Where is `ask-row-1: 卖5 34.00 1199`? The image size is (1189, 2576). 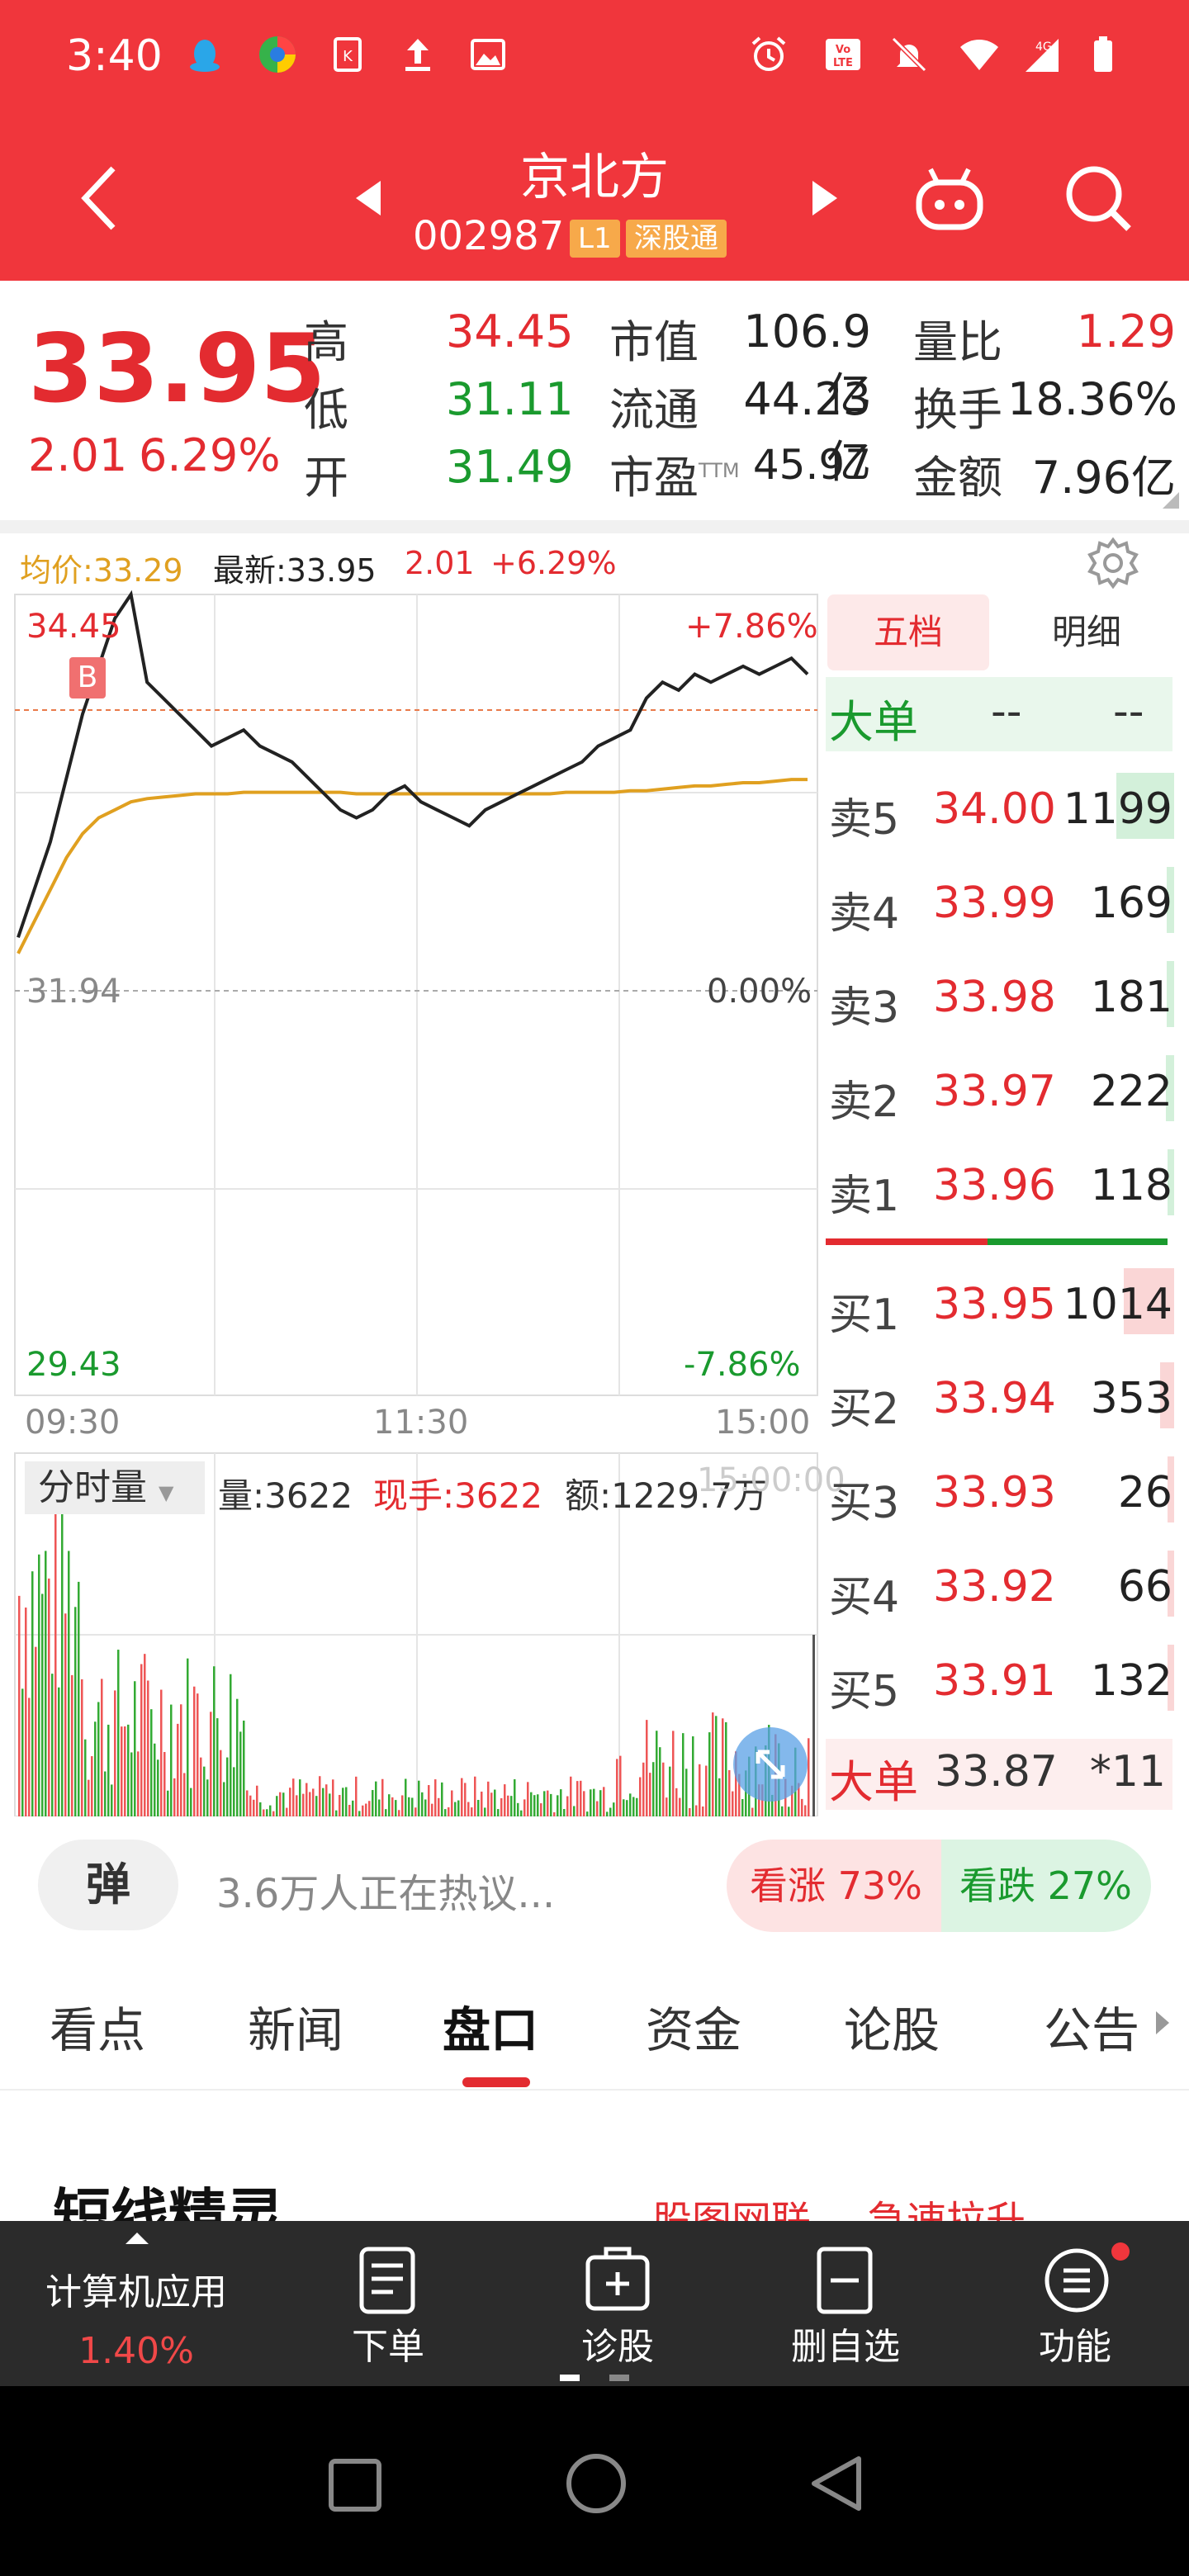
ask-row-1: 卖5 34.00 1199 is located at coordinates (1003, 806).